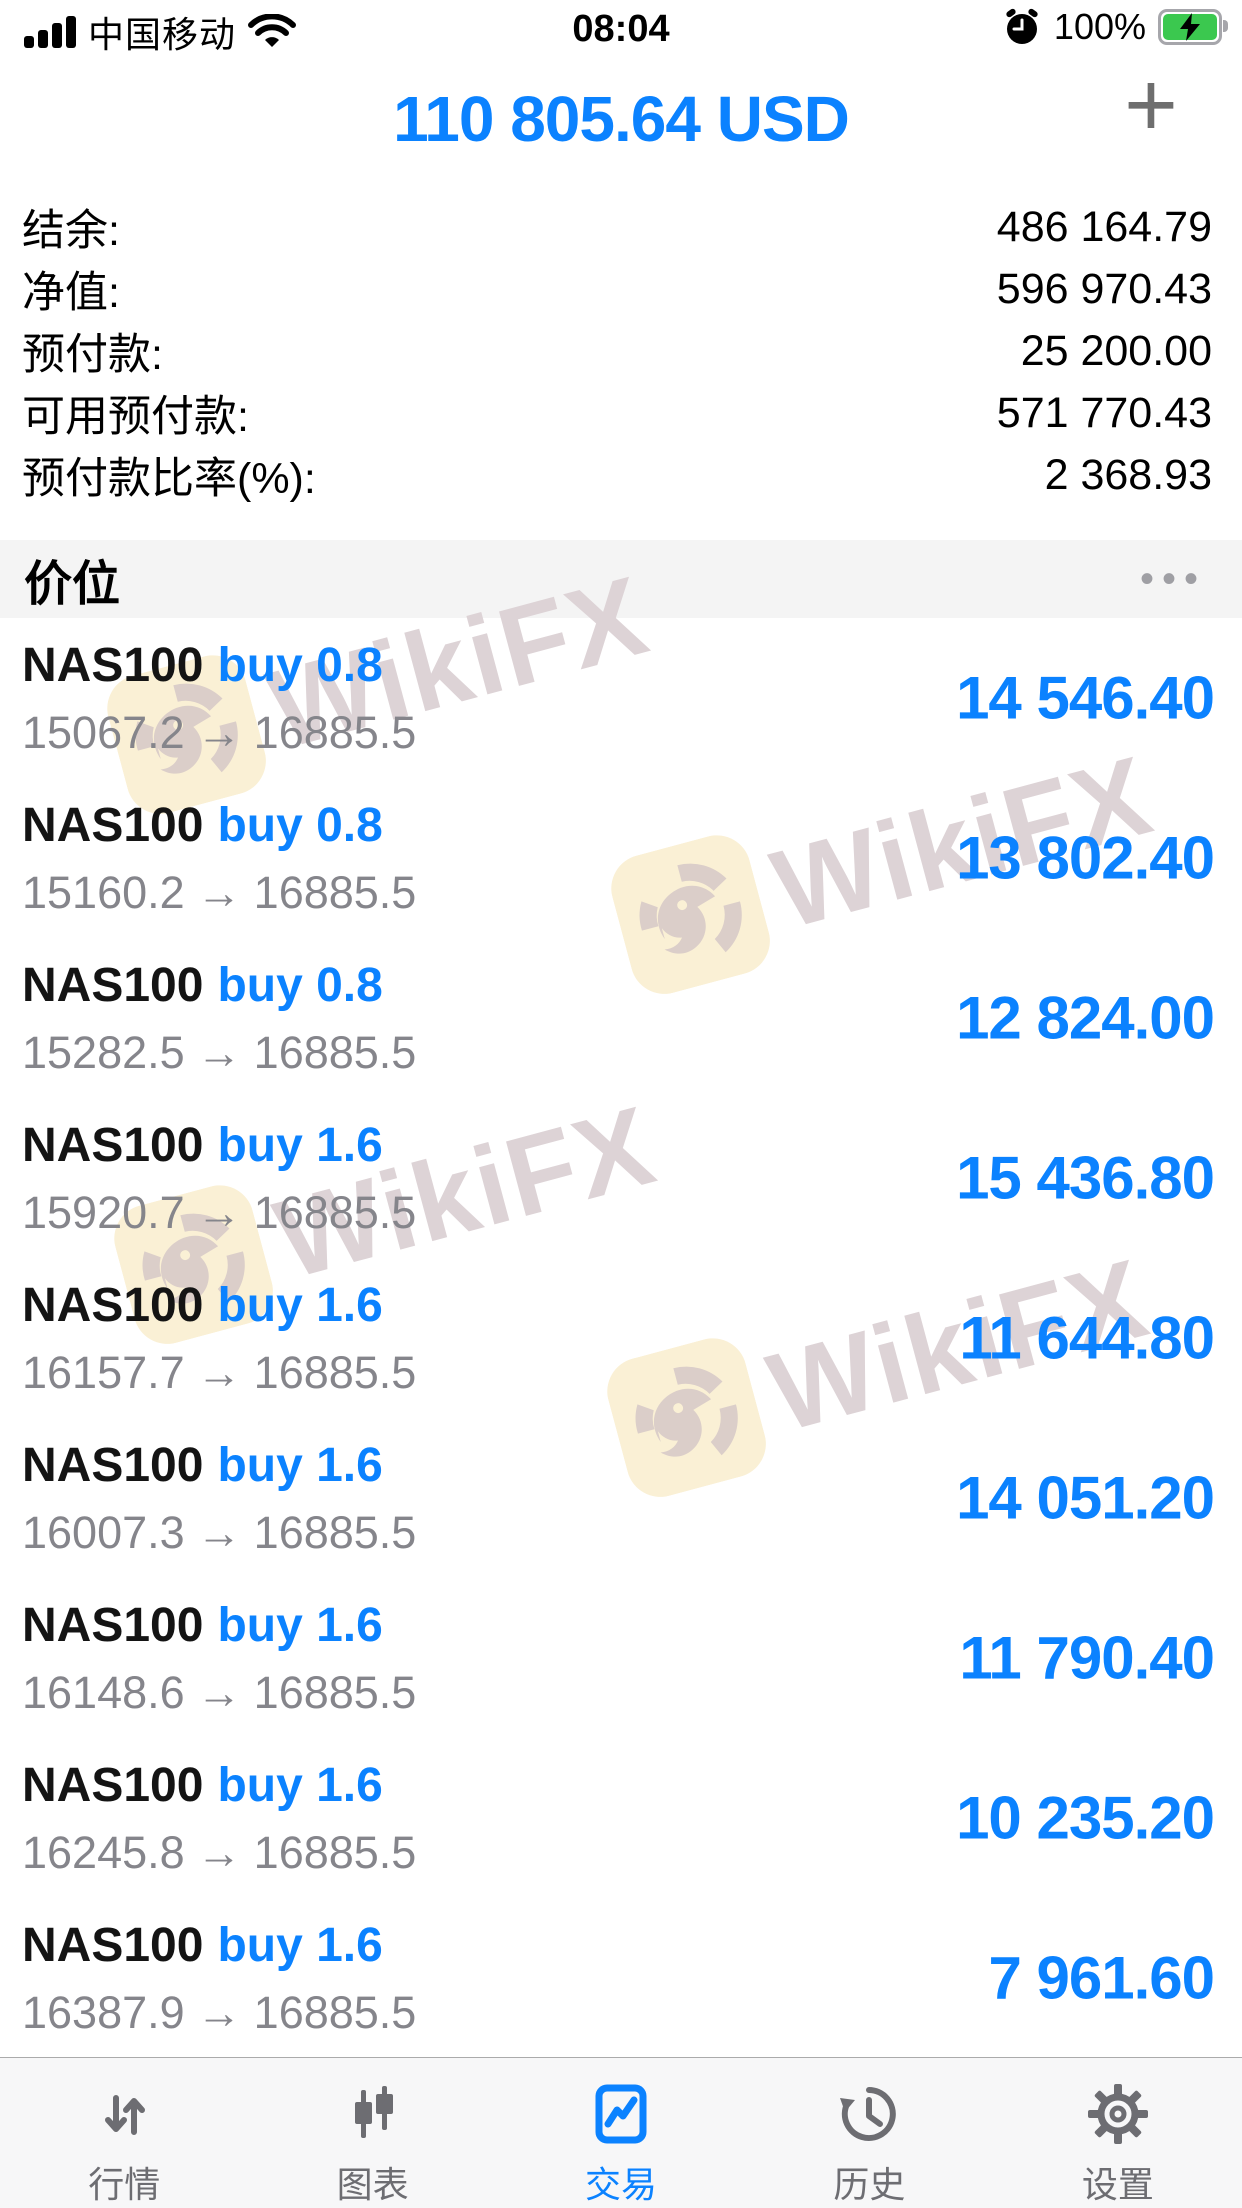 This screenshot has height=2208, width=1242. I want to click on tab-trade: 交易, so click(621, 2133).